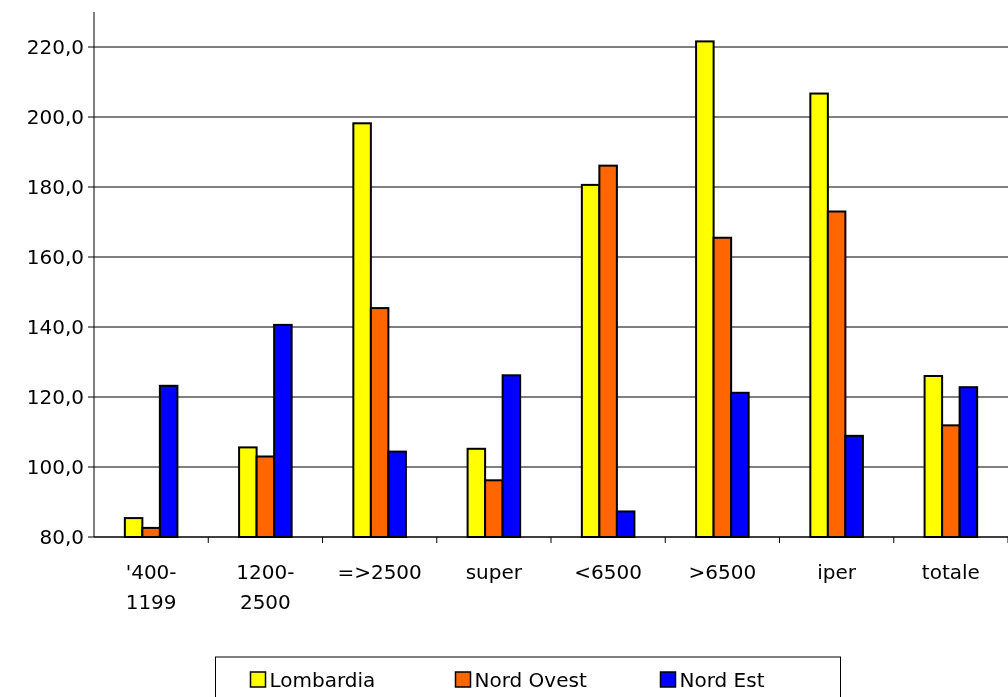 The height and width of the screenshot is (697, 1008). What do you see at coordinates (55, 257) in the screenshot?
I see `y-tick-label: 160,0` at bounding box center [55, 257].